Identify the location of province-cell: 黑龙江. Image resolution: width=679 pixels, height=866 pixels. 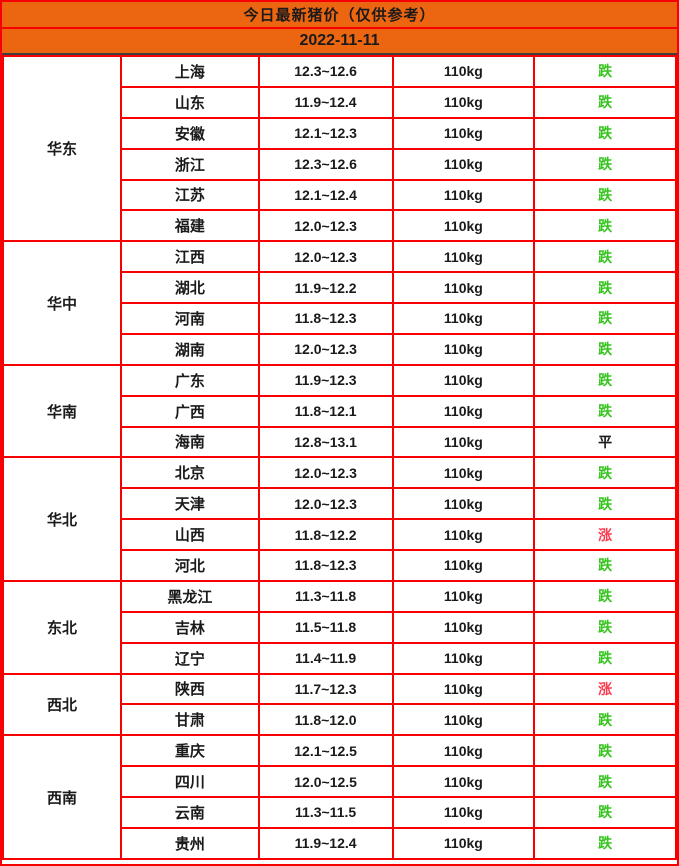
(189, 596).